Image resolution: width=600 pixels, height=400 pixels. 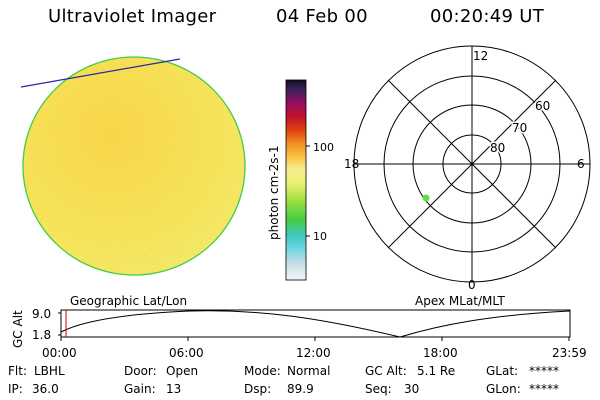 What do you see at coordinates (480, 56) in the screenshot?
I see `mlt-label-12: 12` at bounding box center [480, 56].